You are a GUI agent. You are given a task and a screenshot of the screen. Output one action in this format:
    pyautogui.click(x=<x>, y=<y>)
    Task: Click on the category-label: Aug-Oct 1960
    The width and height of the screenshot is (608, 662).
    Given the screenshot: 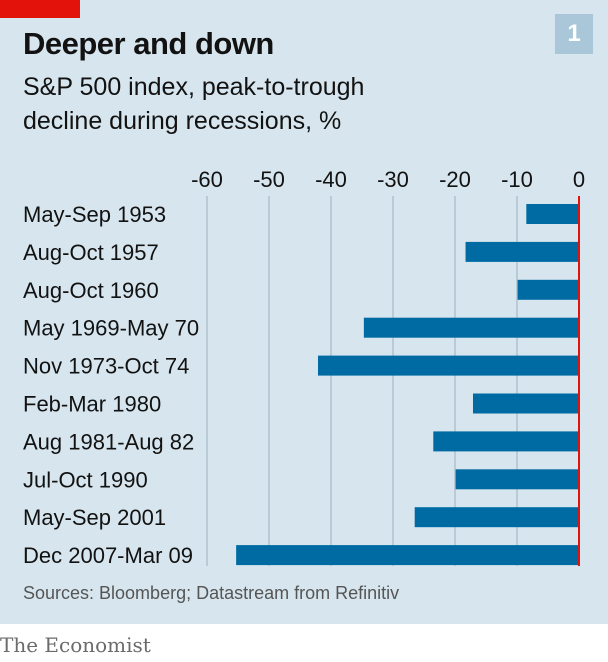 What is the action you would take?
    pyautogui.click(x=91, y=290)
    